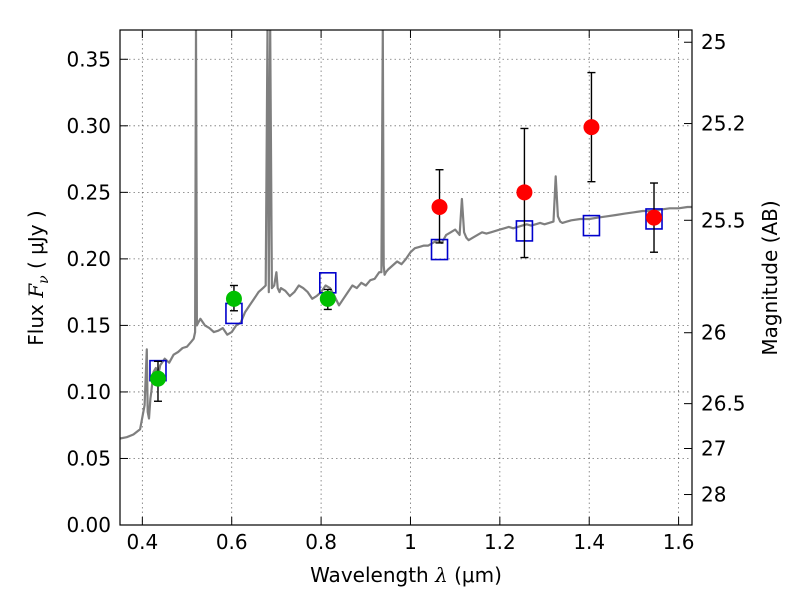  What do you see at coordinates (410, 542) in the screenshot?
I see `x-tick-label: 1` at bounding box center [410, 542].